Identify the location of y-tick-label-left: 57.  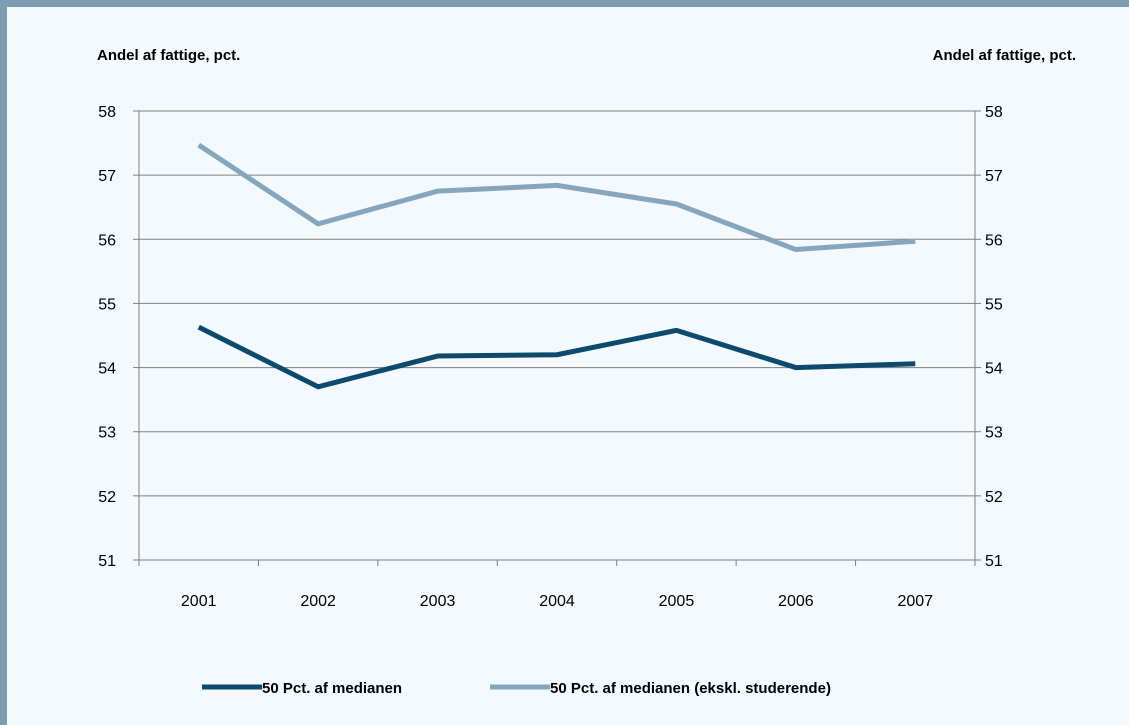
(107, 176).